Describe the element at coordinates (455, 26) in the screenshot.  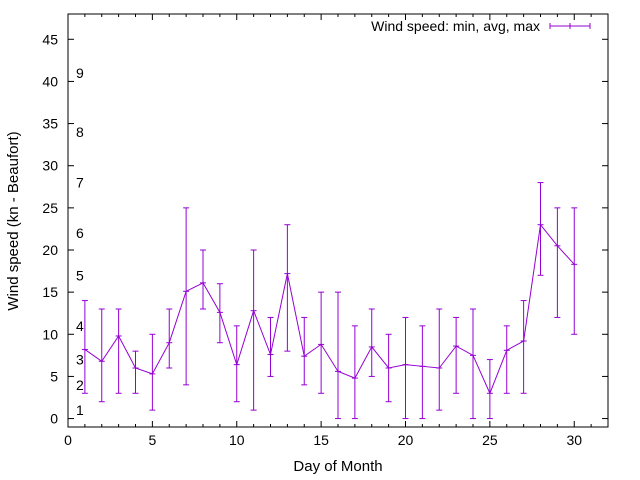
I see `legend-label: Wind speed: min, avg, max` at that location.